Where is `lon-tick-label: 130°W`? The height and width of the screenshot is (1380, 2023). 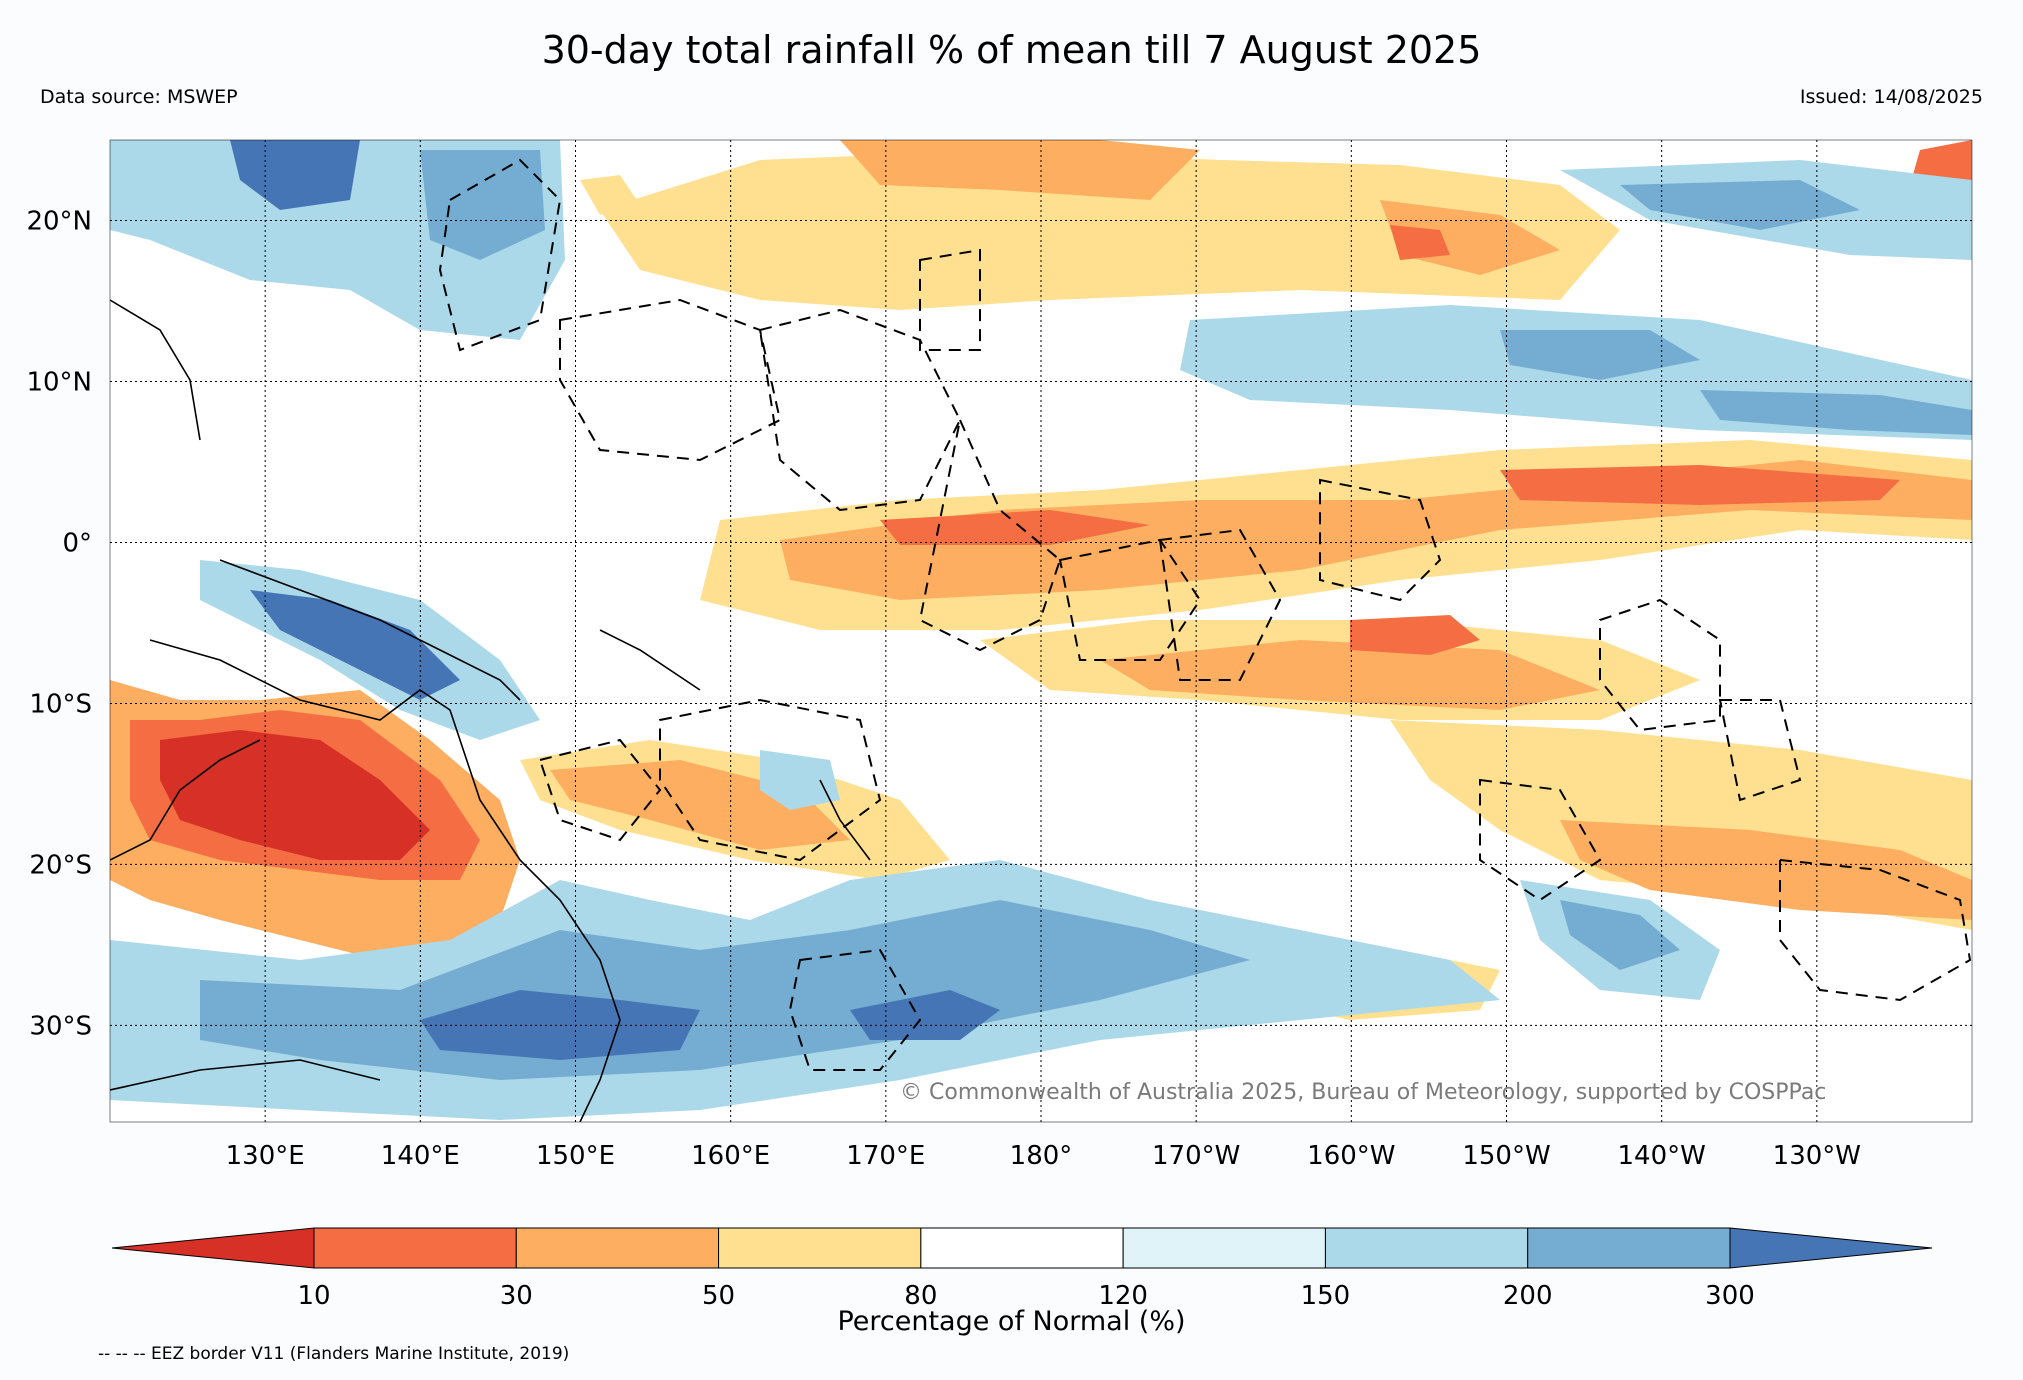
lon-tick-label: 130°W is located at coordinates (1817, 1156).